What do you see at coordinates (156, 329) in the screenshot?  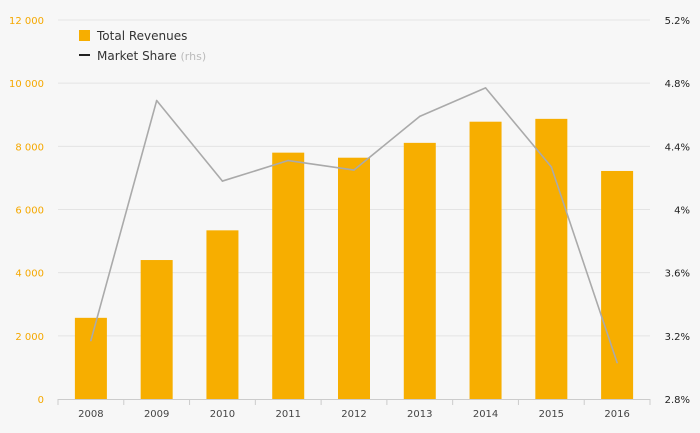 I see `bar-total-revenues-2009` at bounding box center [156, 329].